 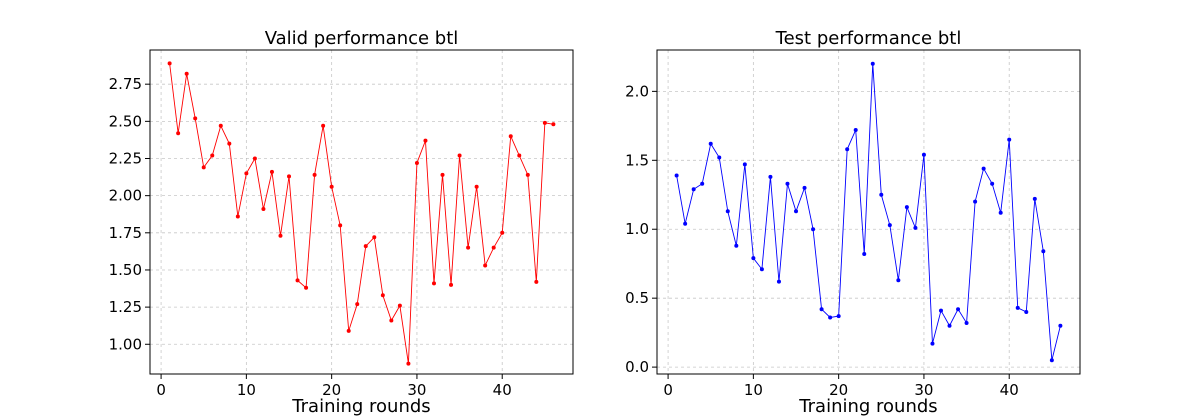 What do you see at coordinates (753, 390) in the screenshot?
I see `x-tick-label: 10` at bounding box center [753, 390].